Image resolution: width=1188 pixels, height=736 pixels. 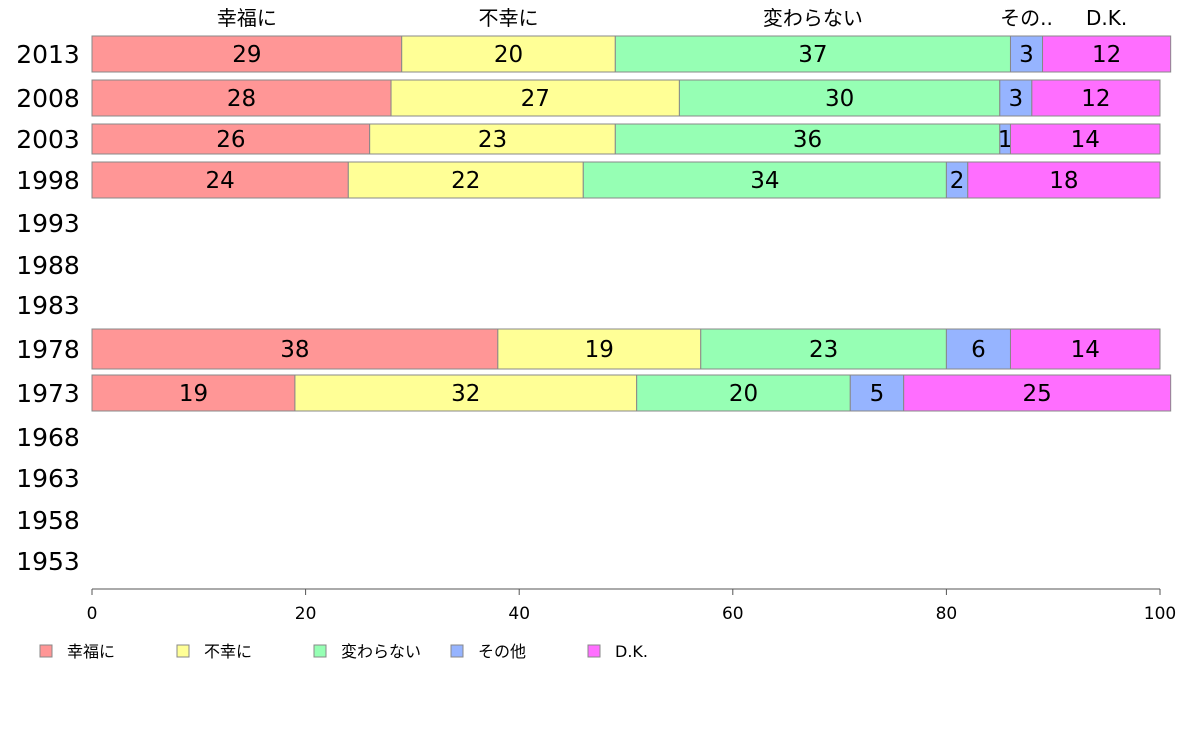 I want to click on bar-value-1973-s4: 25, so click(x=1037, y=394).